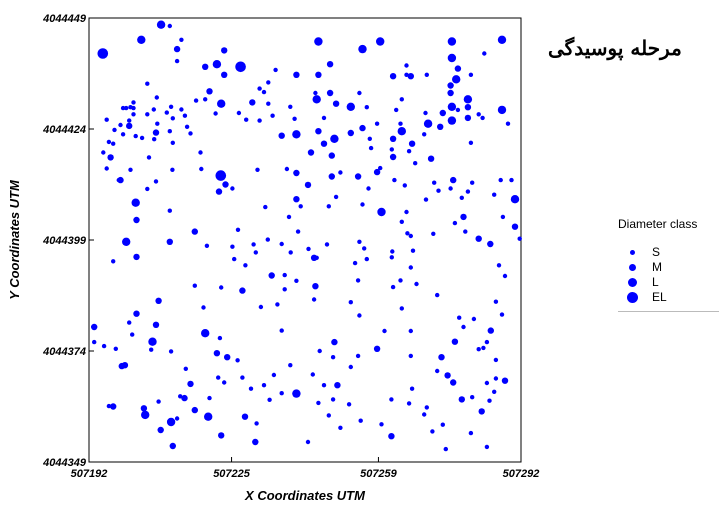 The width and height of the screenshot is (719, 508). What do you see at coordinates (64, 130) in the screenshot?
I see `y-tick-label-1: 4044424` at bounding box center [64, 130].